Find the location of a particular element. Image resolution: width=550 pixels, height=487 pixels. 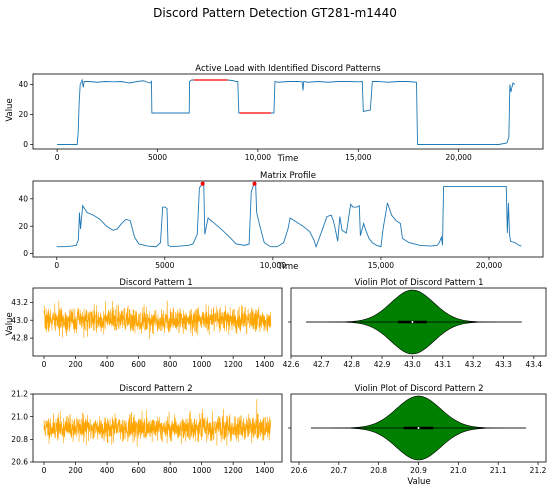

mp-axes-frame is located at coordinates (288, 219).